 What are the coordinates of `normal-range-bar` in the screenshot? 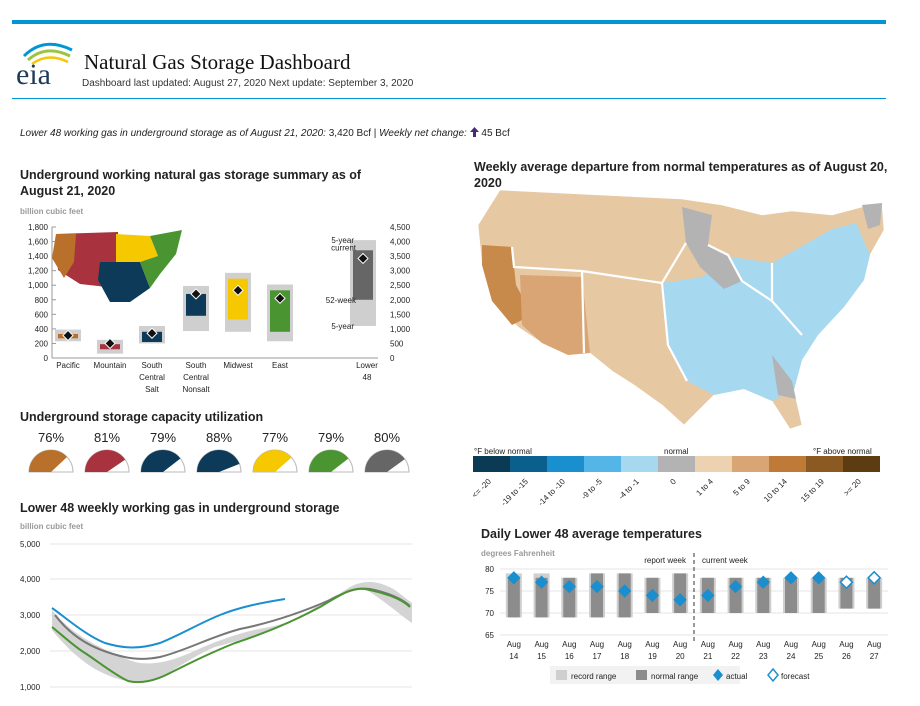 It's located at (763, 595).